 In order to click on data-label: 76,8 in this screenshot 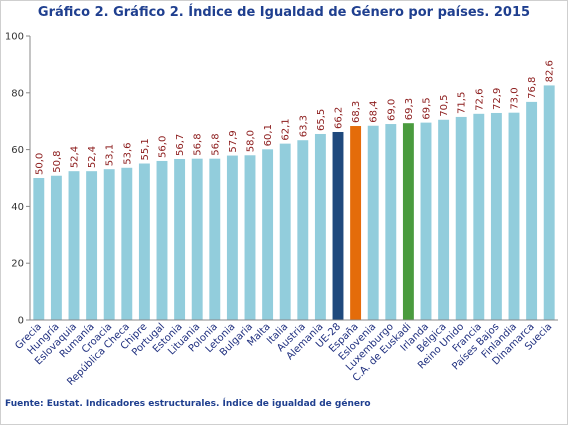, I will do `click(532, 88)`.